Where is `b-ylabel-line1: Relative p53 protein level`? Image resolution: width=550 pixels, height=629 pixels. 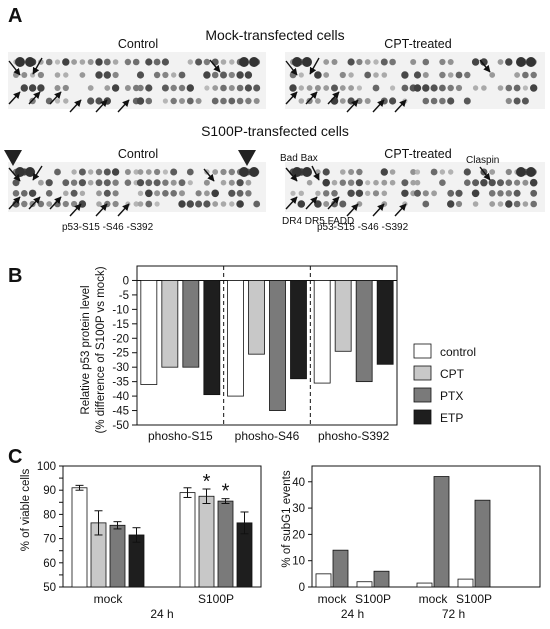 b-ylabel-line1: Relative p53 protein level is located at coordinates (86, 349).